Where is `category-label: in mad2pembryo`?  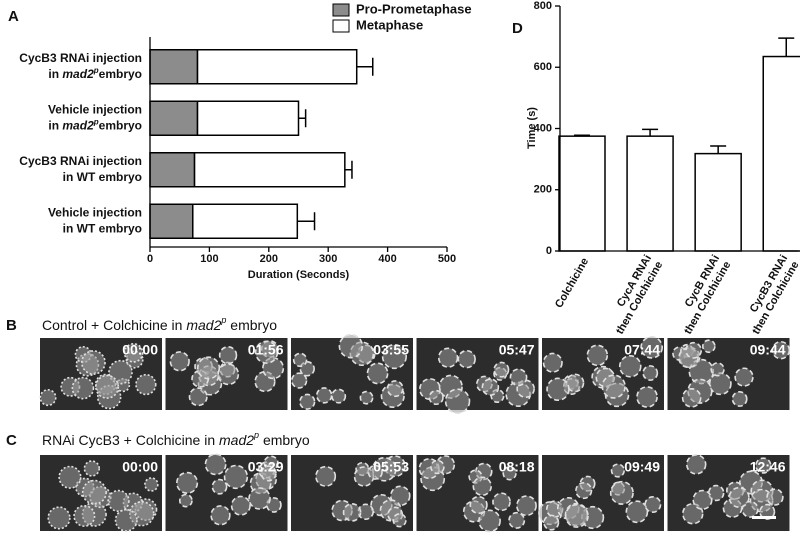
category-label: in mad2pembryo is located at coordinates (95, 125).